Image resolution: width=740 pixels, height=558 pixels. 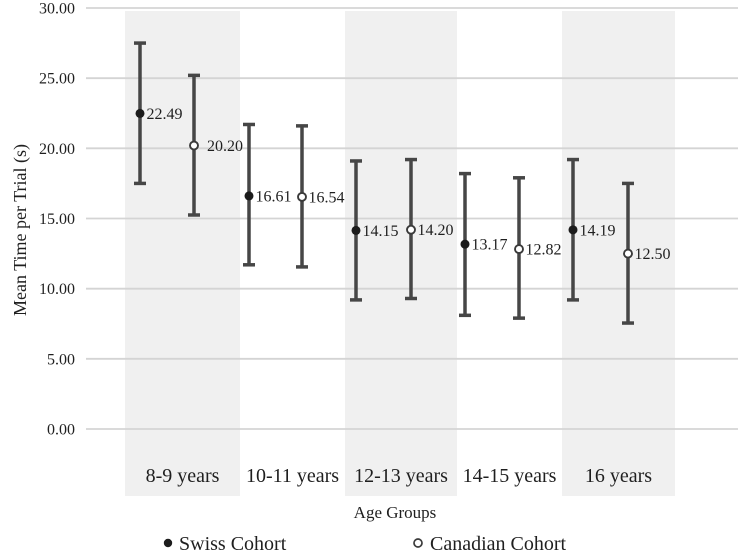 What do you see at coordinates (510, 476) in the screenshot?
I see `x-tick-label: 14-15 years` at bounding box center [510, 476].